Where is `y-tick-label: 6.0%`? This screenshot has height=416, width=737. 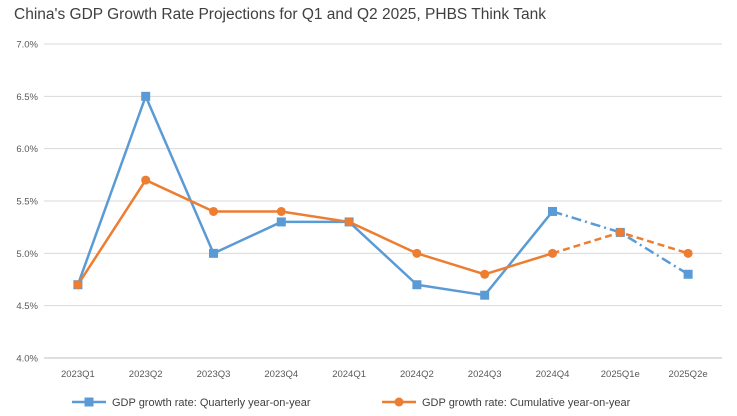 y-tick-label: 6.0% is located at coordinates (27, 149).